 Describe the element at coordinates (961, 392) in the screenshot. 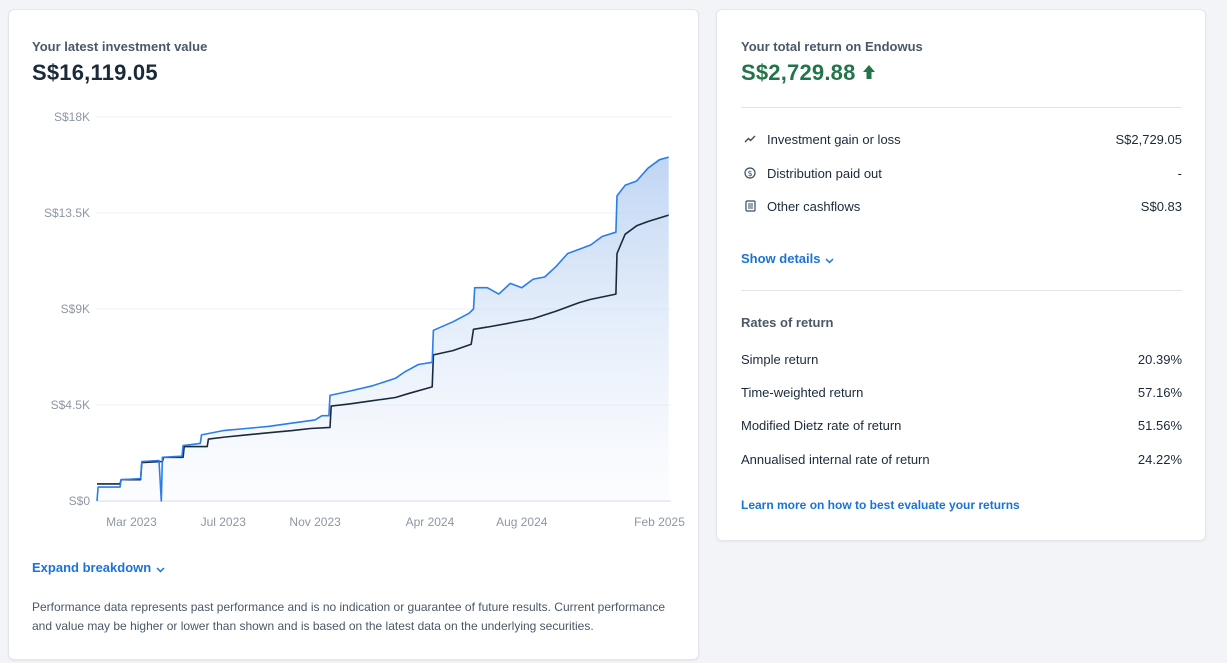

I see `time-weighted-return-row: Time-weighted return 57.16%` at that location.